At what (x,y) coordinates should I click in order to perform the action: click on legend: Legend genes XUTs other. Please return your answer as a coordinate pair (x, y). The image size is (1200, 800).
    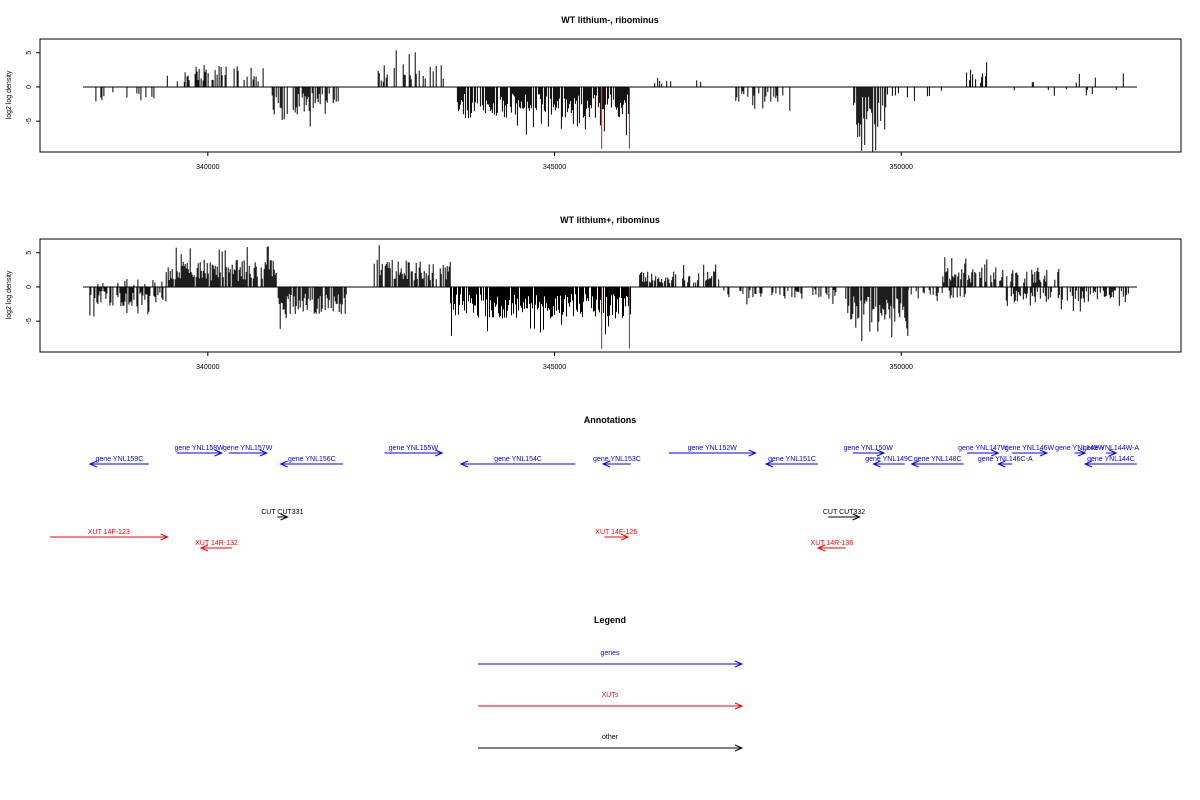
    Looking at the image, I should click on (611, 683).